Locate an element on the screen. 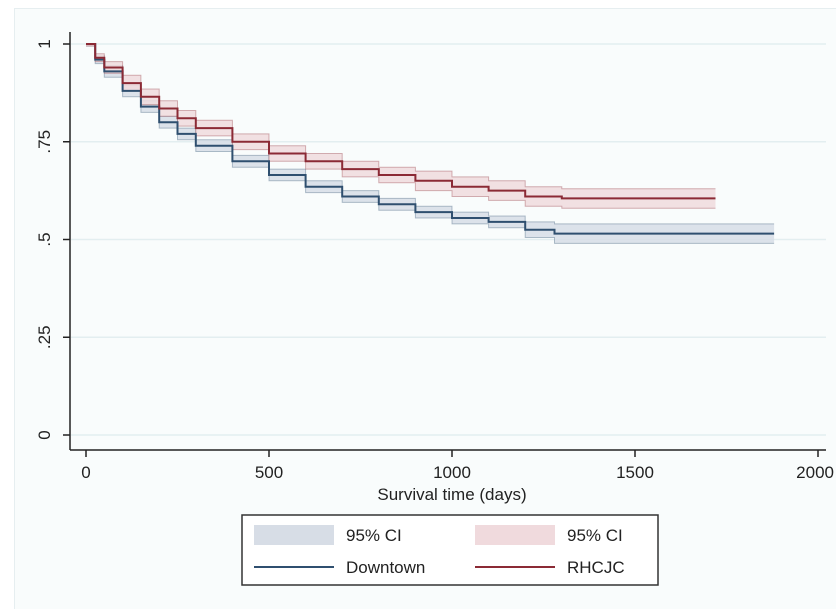 The width and height of the screenshot is (836, 609). legend-label-downtown: Downtown is located at coordinates (385, 567).